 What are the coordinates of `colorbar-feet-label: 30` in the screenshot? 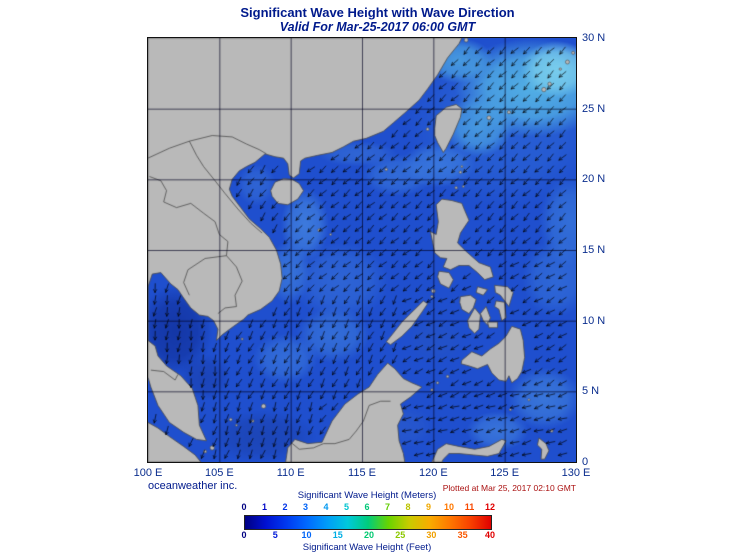 It's located at (431, 535).